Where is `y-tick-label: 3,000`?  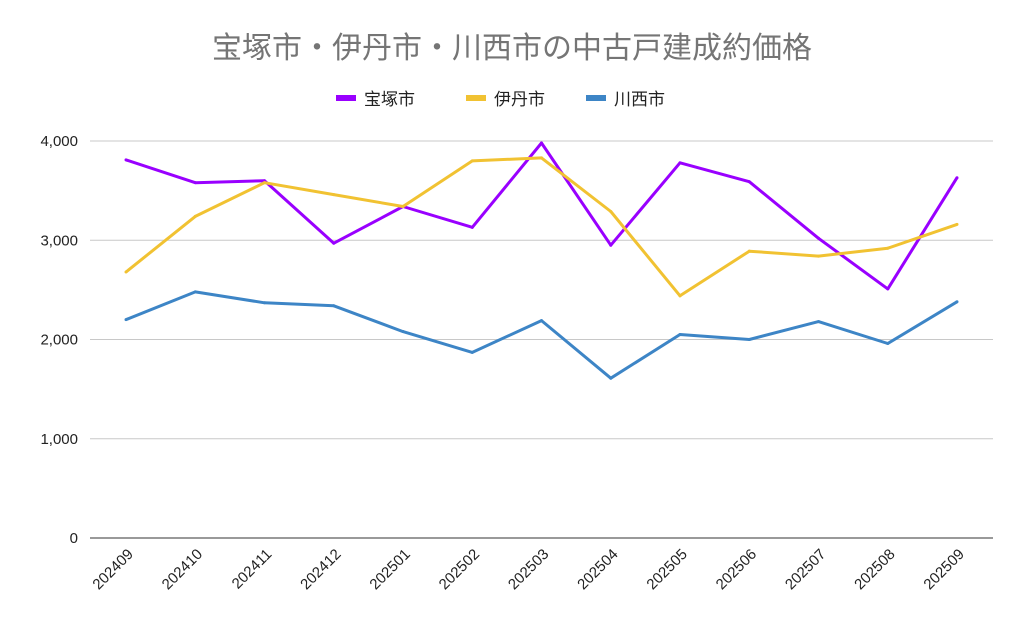
y-tick-label: 3,000 is located at coordinates (59, 240).